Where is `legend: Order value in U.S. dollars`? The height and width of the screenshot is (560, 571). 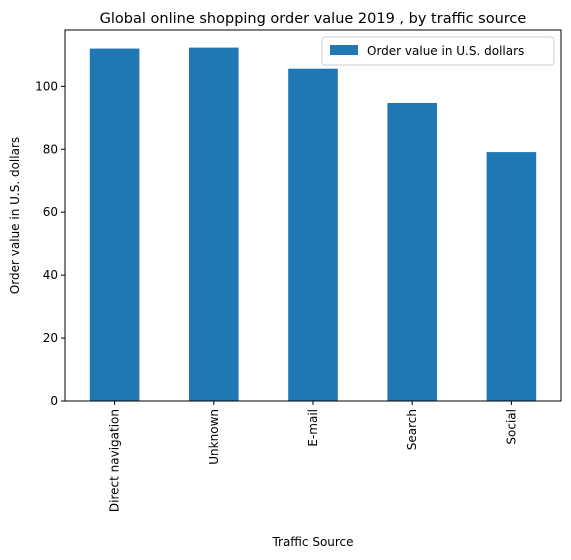 legend: Order value in U.S. dollars is located at coordinates (438, 51).